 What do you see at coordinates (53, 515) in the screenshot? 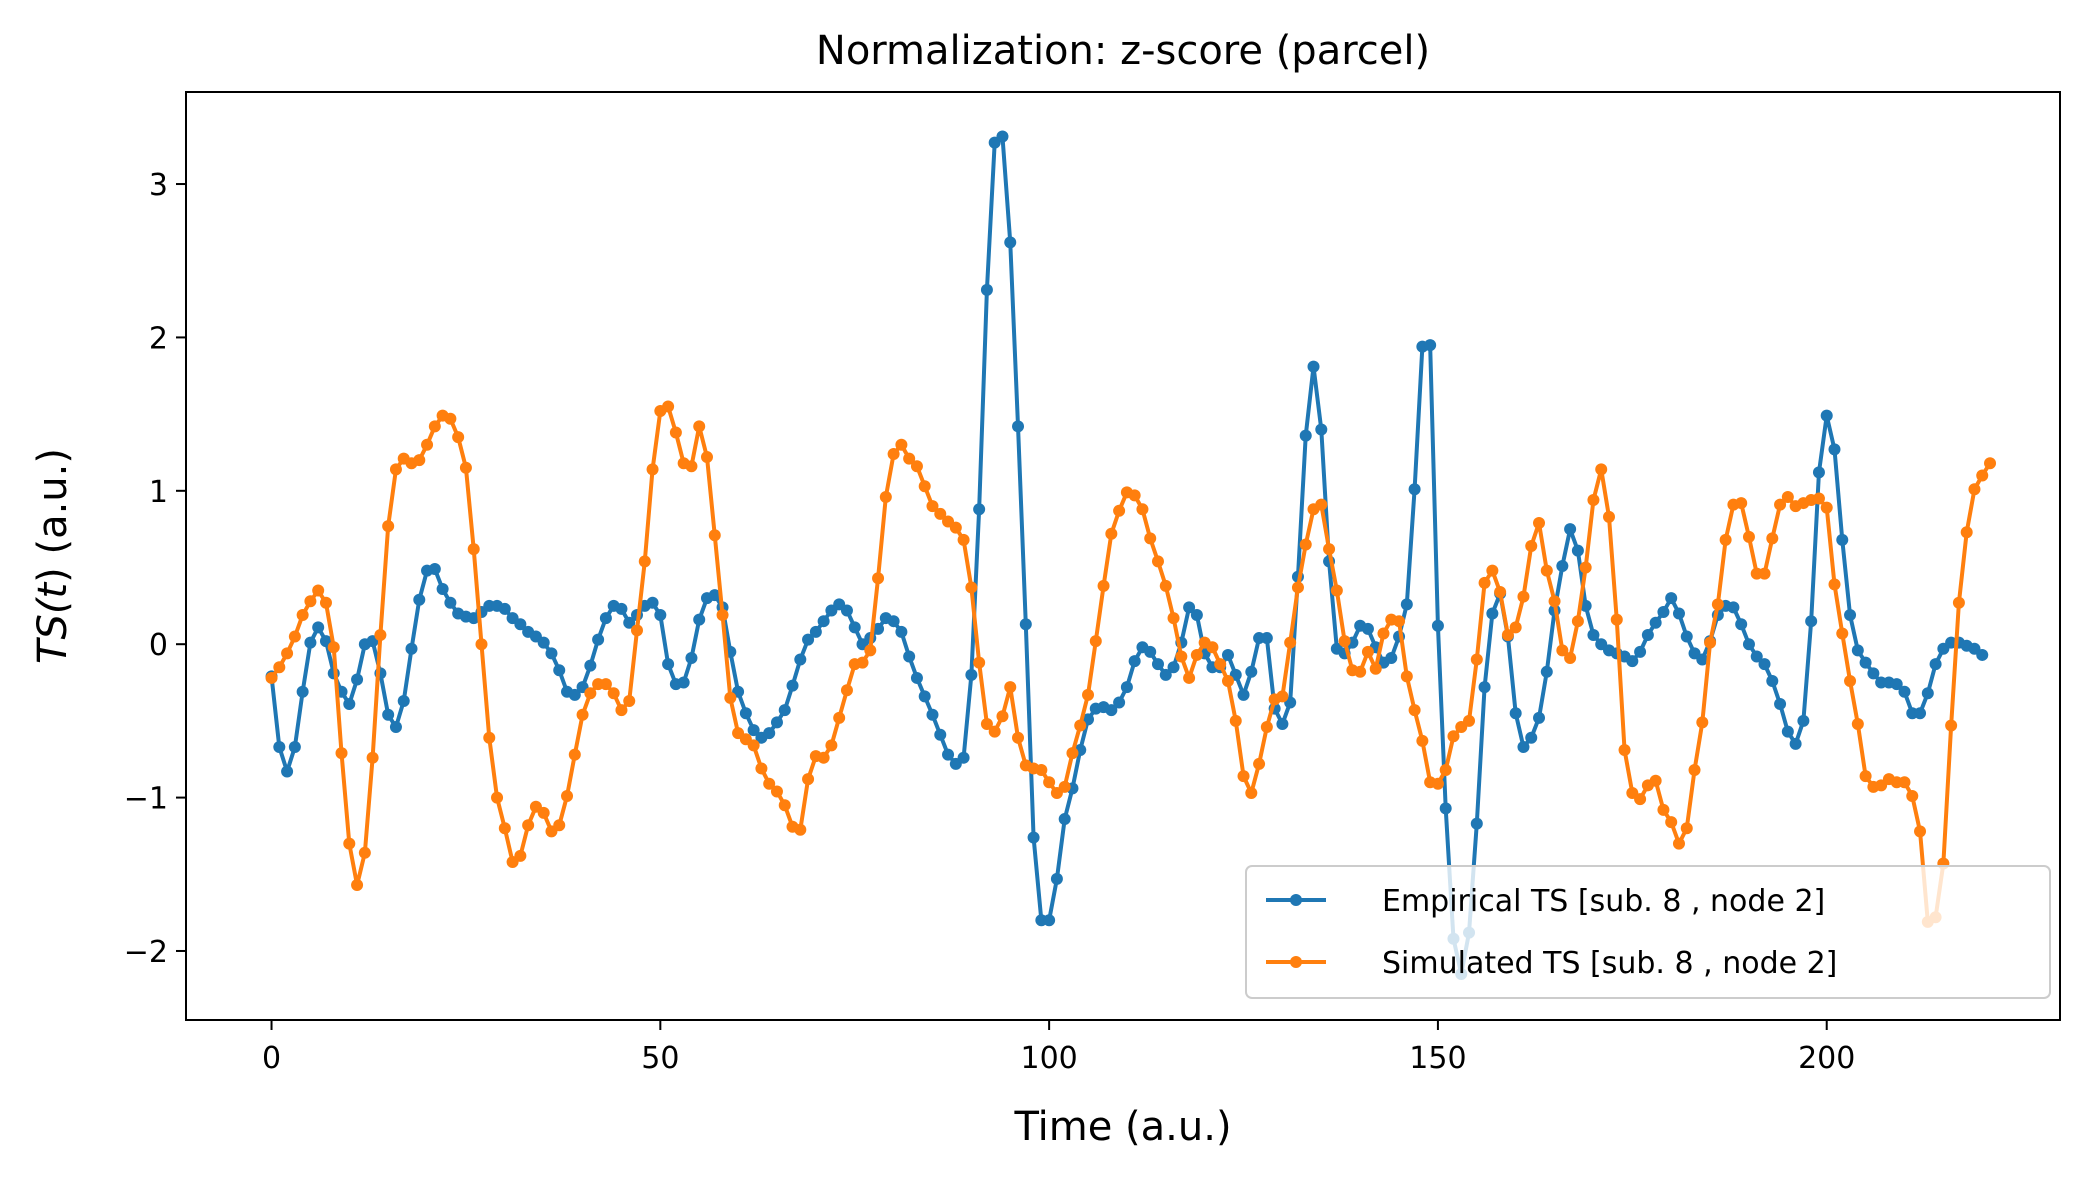
I see `y-axis-label-suffix: ) (a.u.)` at bounding box center [53, 515].